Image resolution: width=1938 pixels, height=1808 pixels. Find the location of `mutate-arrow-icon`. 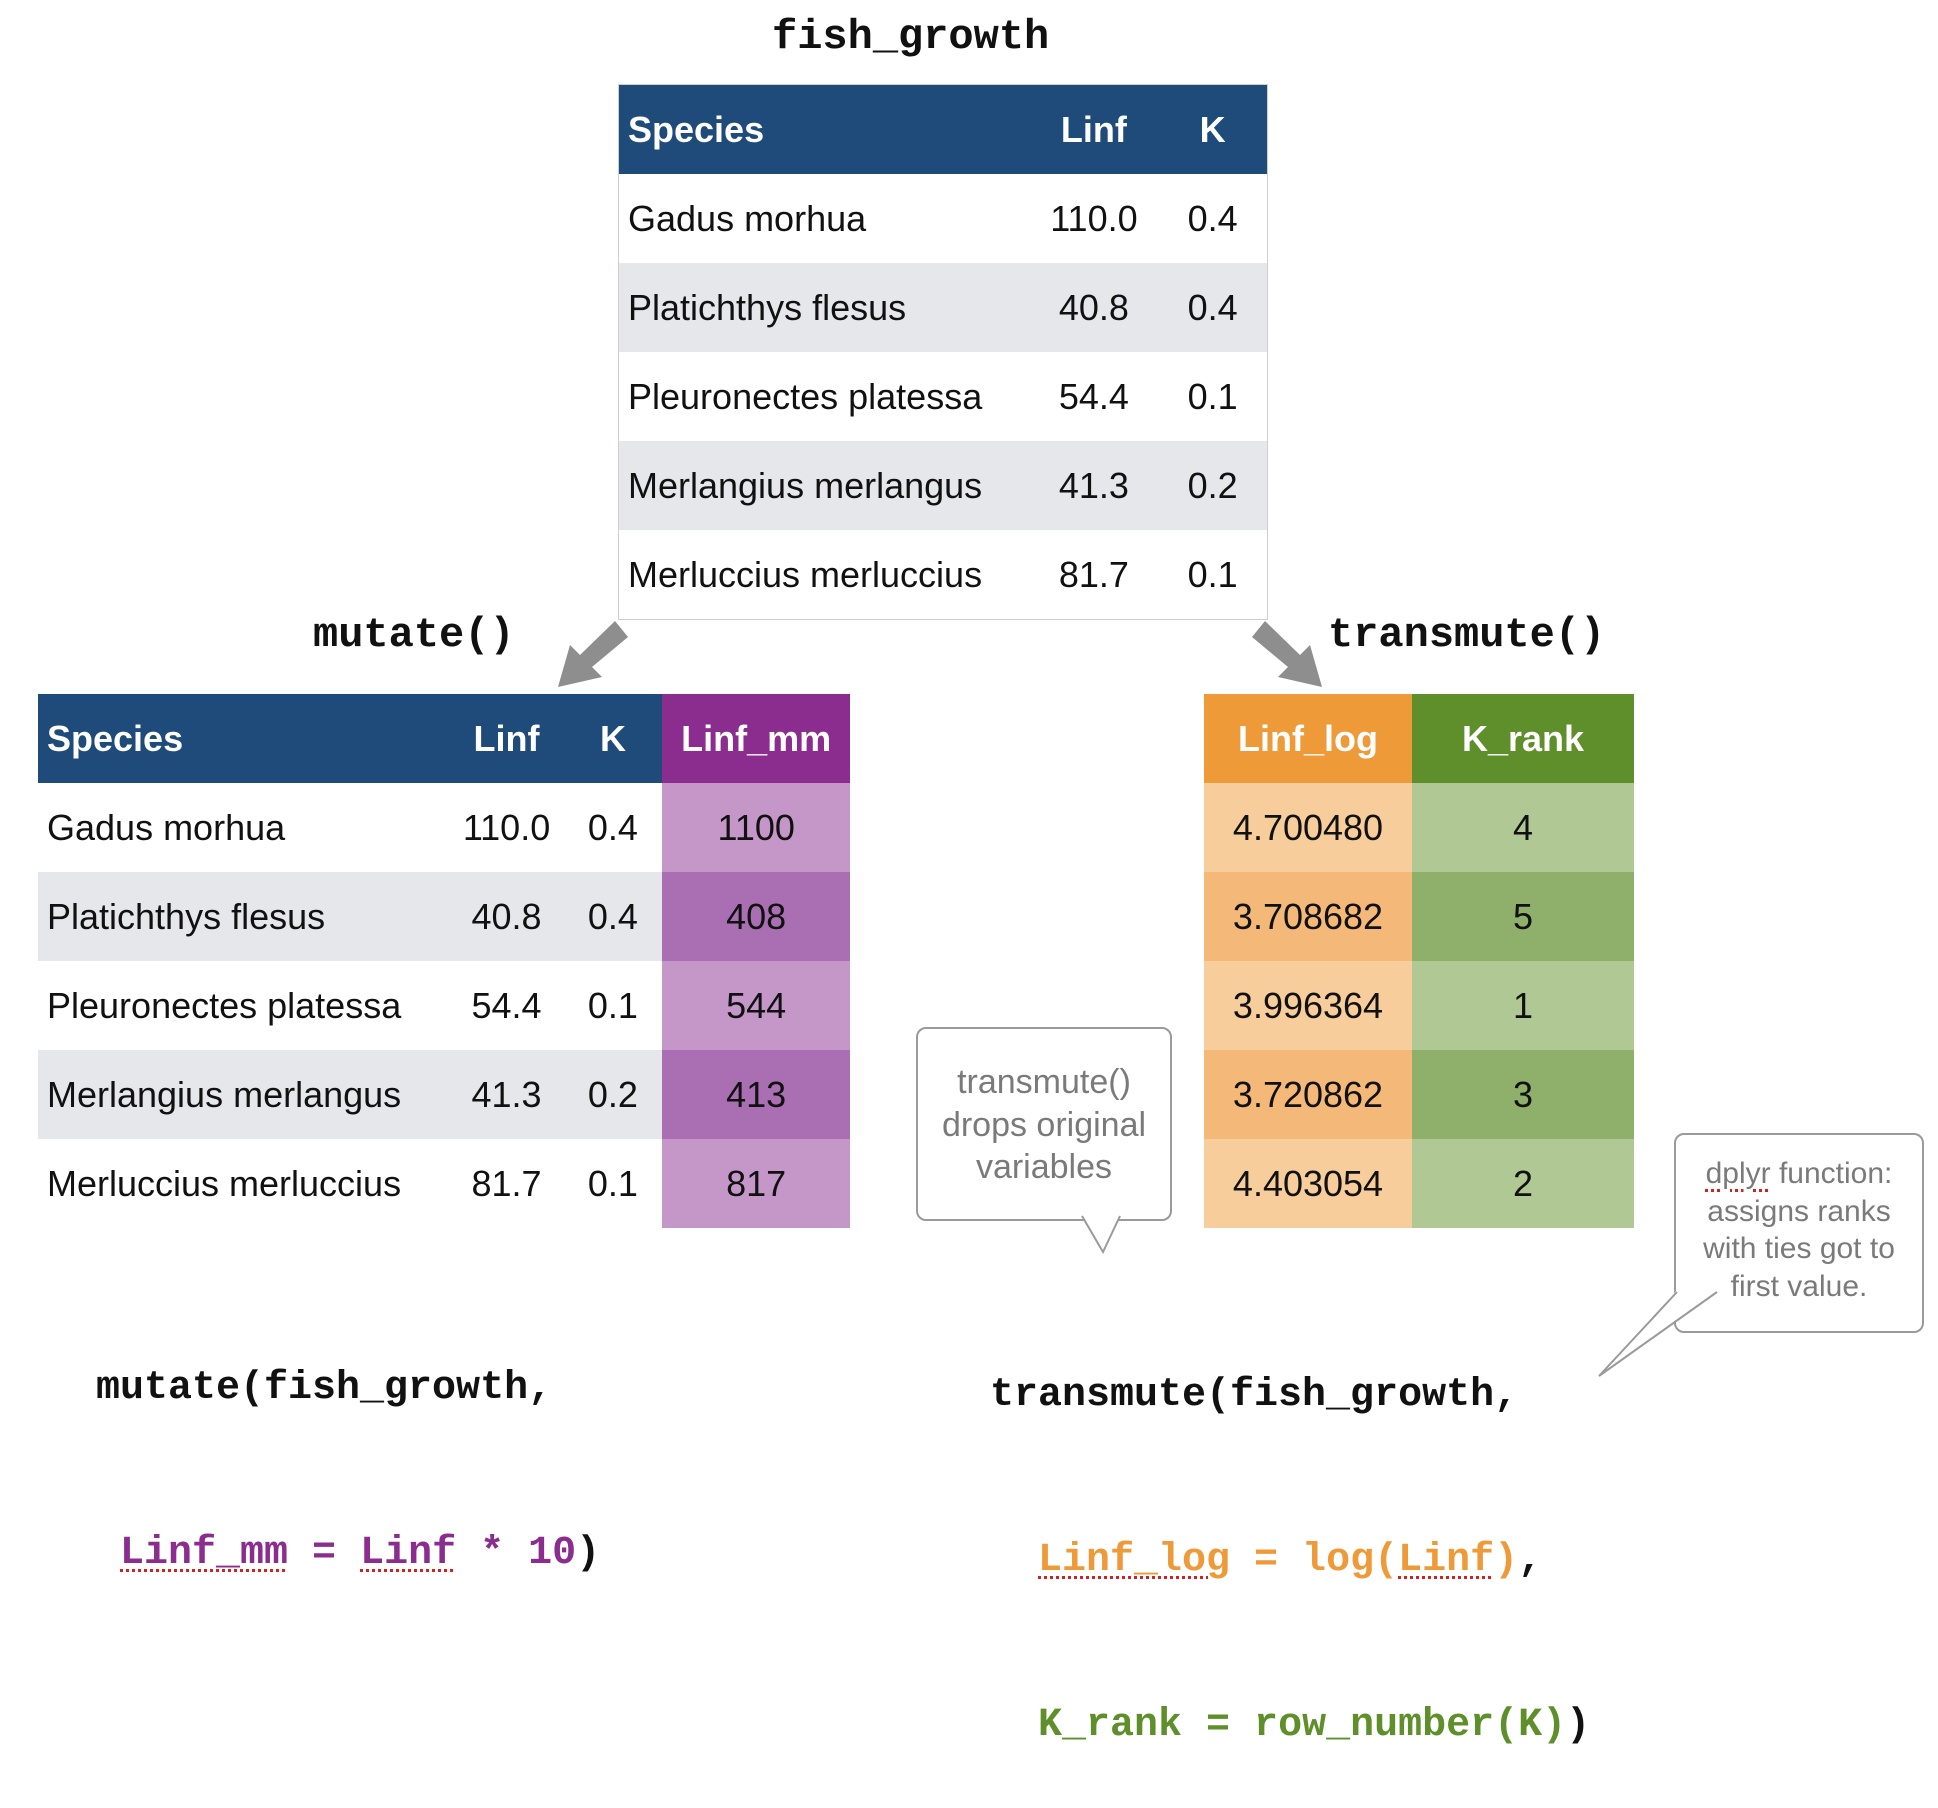

mutate-arrow-icon is located at coordinates (593, 654).